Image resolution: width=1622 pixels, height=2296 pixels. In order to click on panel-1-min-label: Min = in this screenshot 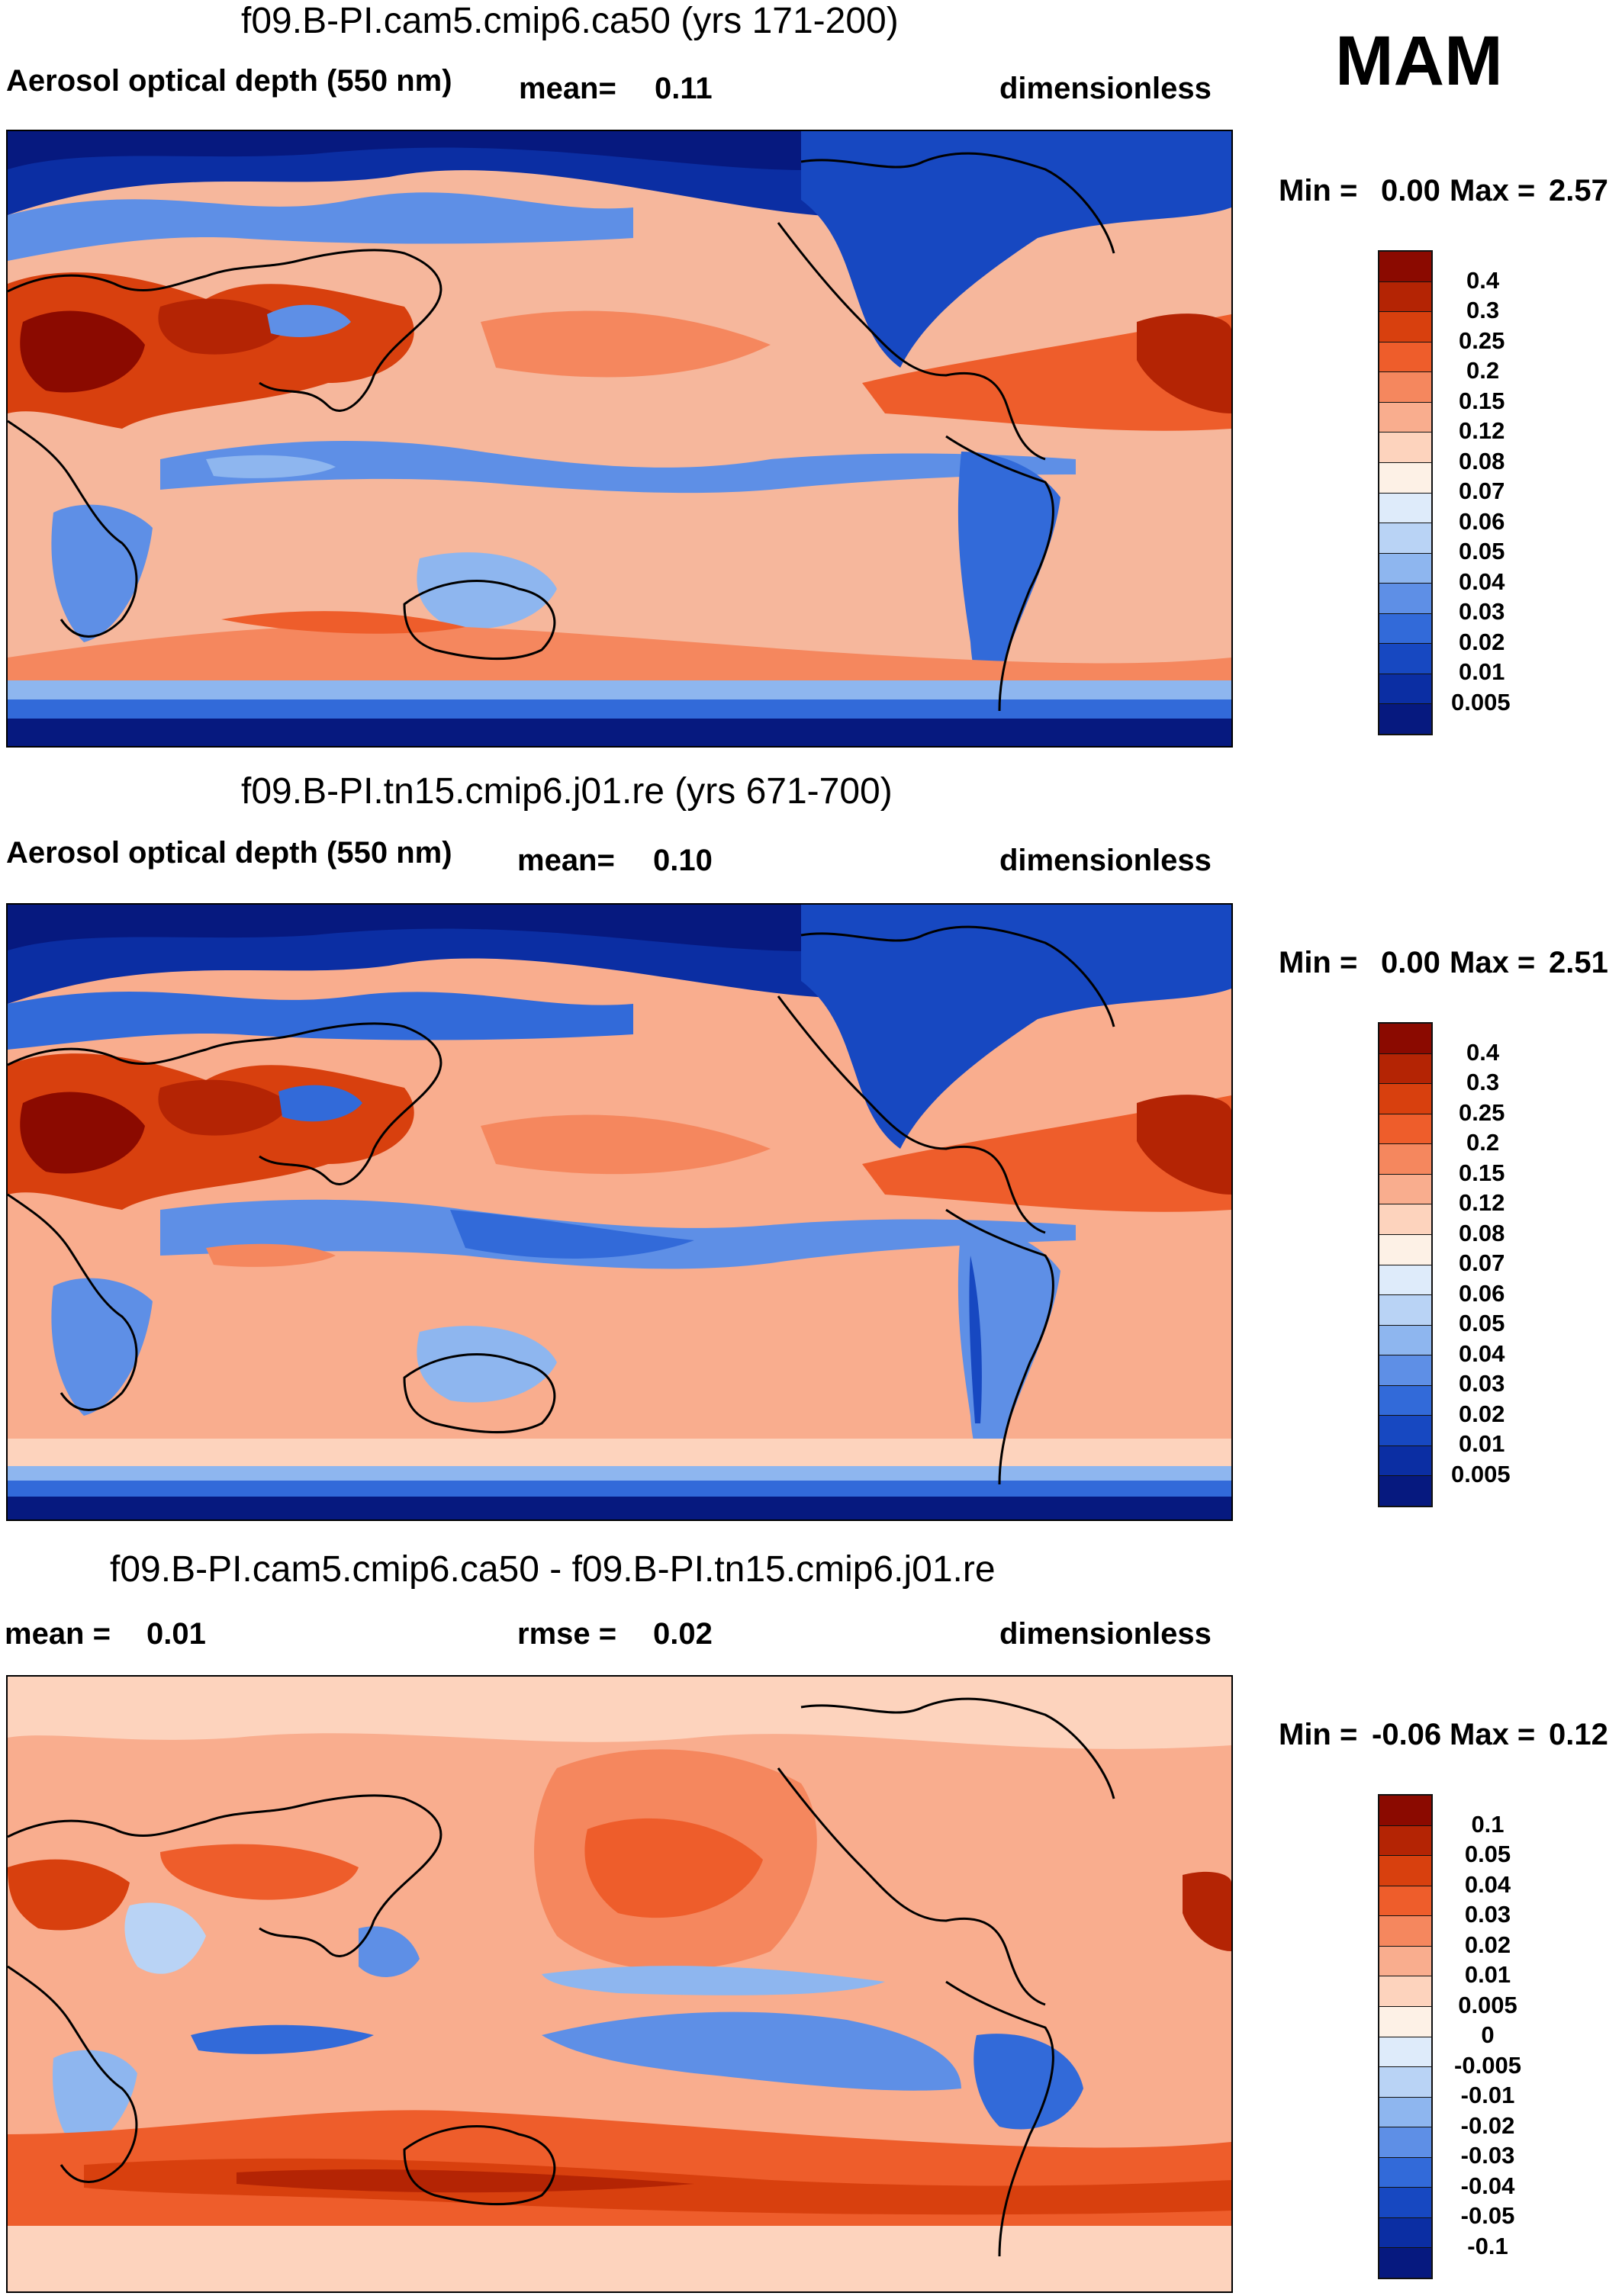, I will do `click(1318, 191)`.